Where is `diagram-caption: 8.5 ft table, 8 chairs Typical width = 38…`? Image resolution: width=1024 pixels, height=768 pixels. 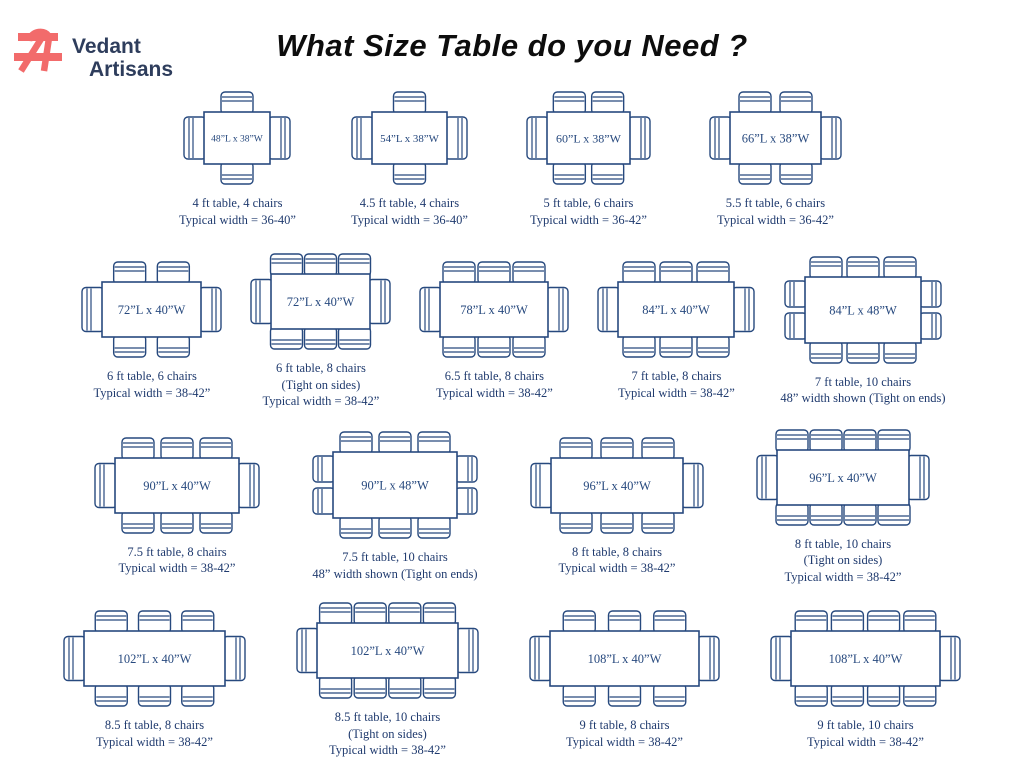 diagram-caption: 8.5 ft table, 8 chairs Typical width = 38… is located at coordinates (154, 733).